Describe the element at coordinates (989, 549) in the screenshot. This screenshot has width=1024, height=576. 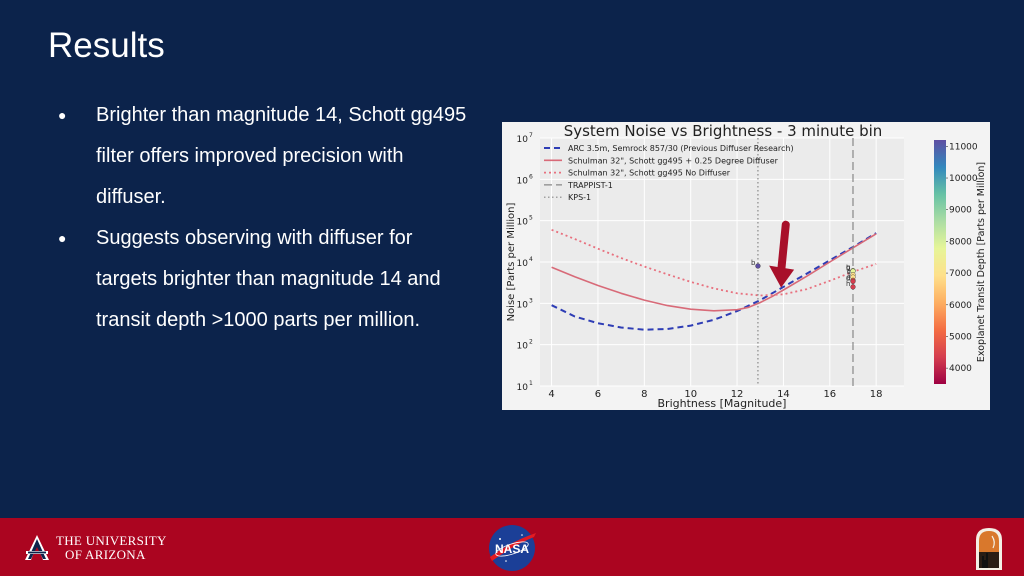
I see `observatory-logo-icon` at that location.